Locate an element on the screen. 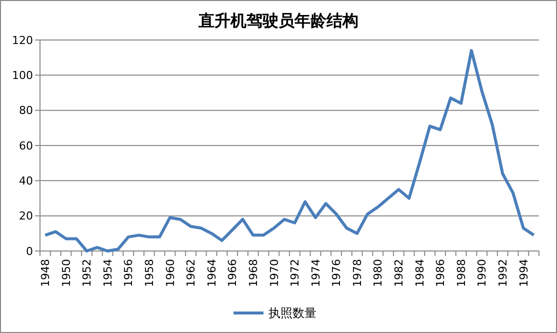 The image size is (557, 333). x-tick-label: 1984 is located at coordinates (419, 273).